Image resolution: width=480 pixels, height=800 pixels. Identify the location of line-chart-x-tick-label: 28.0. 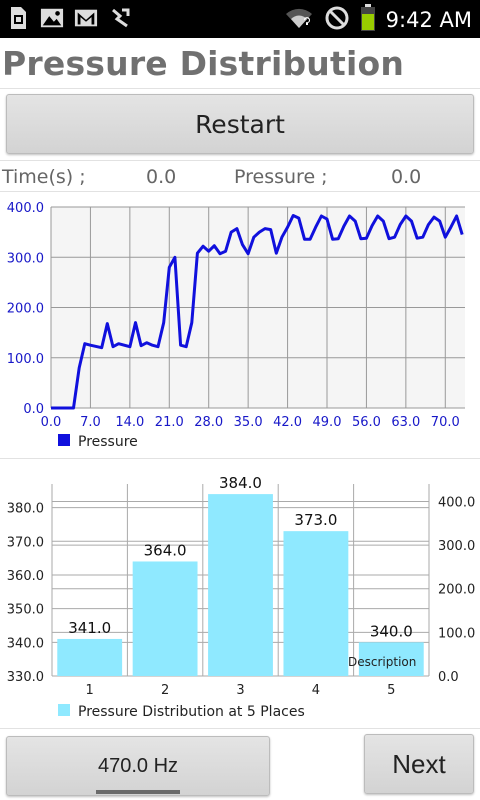
(208, 422).